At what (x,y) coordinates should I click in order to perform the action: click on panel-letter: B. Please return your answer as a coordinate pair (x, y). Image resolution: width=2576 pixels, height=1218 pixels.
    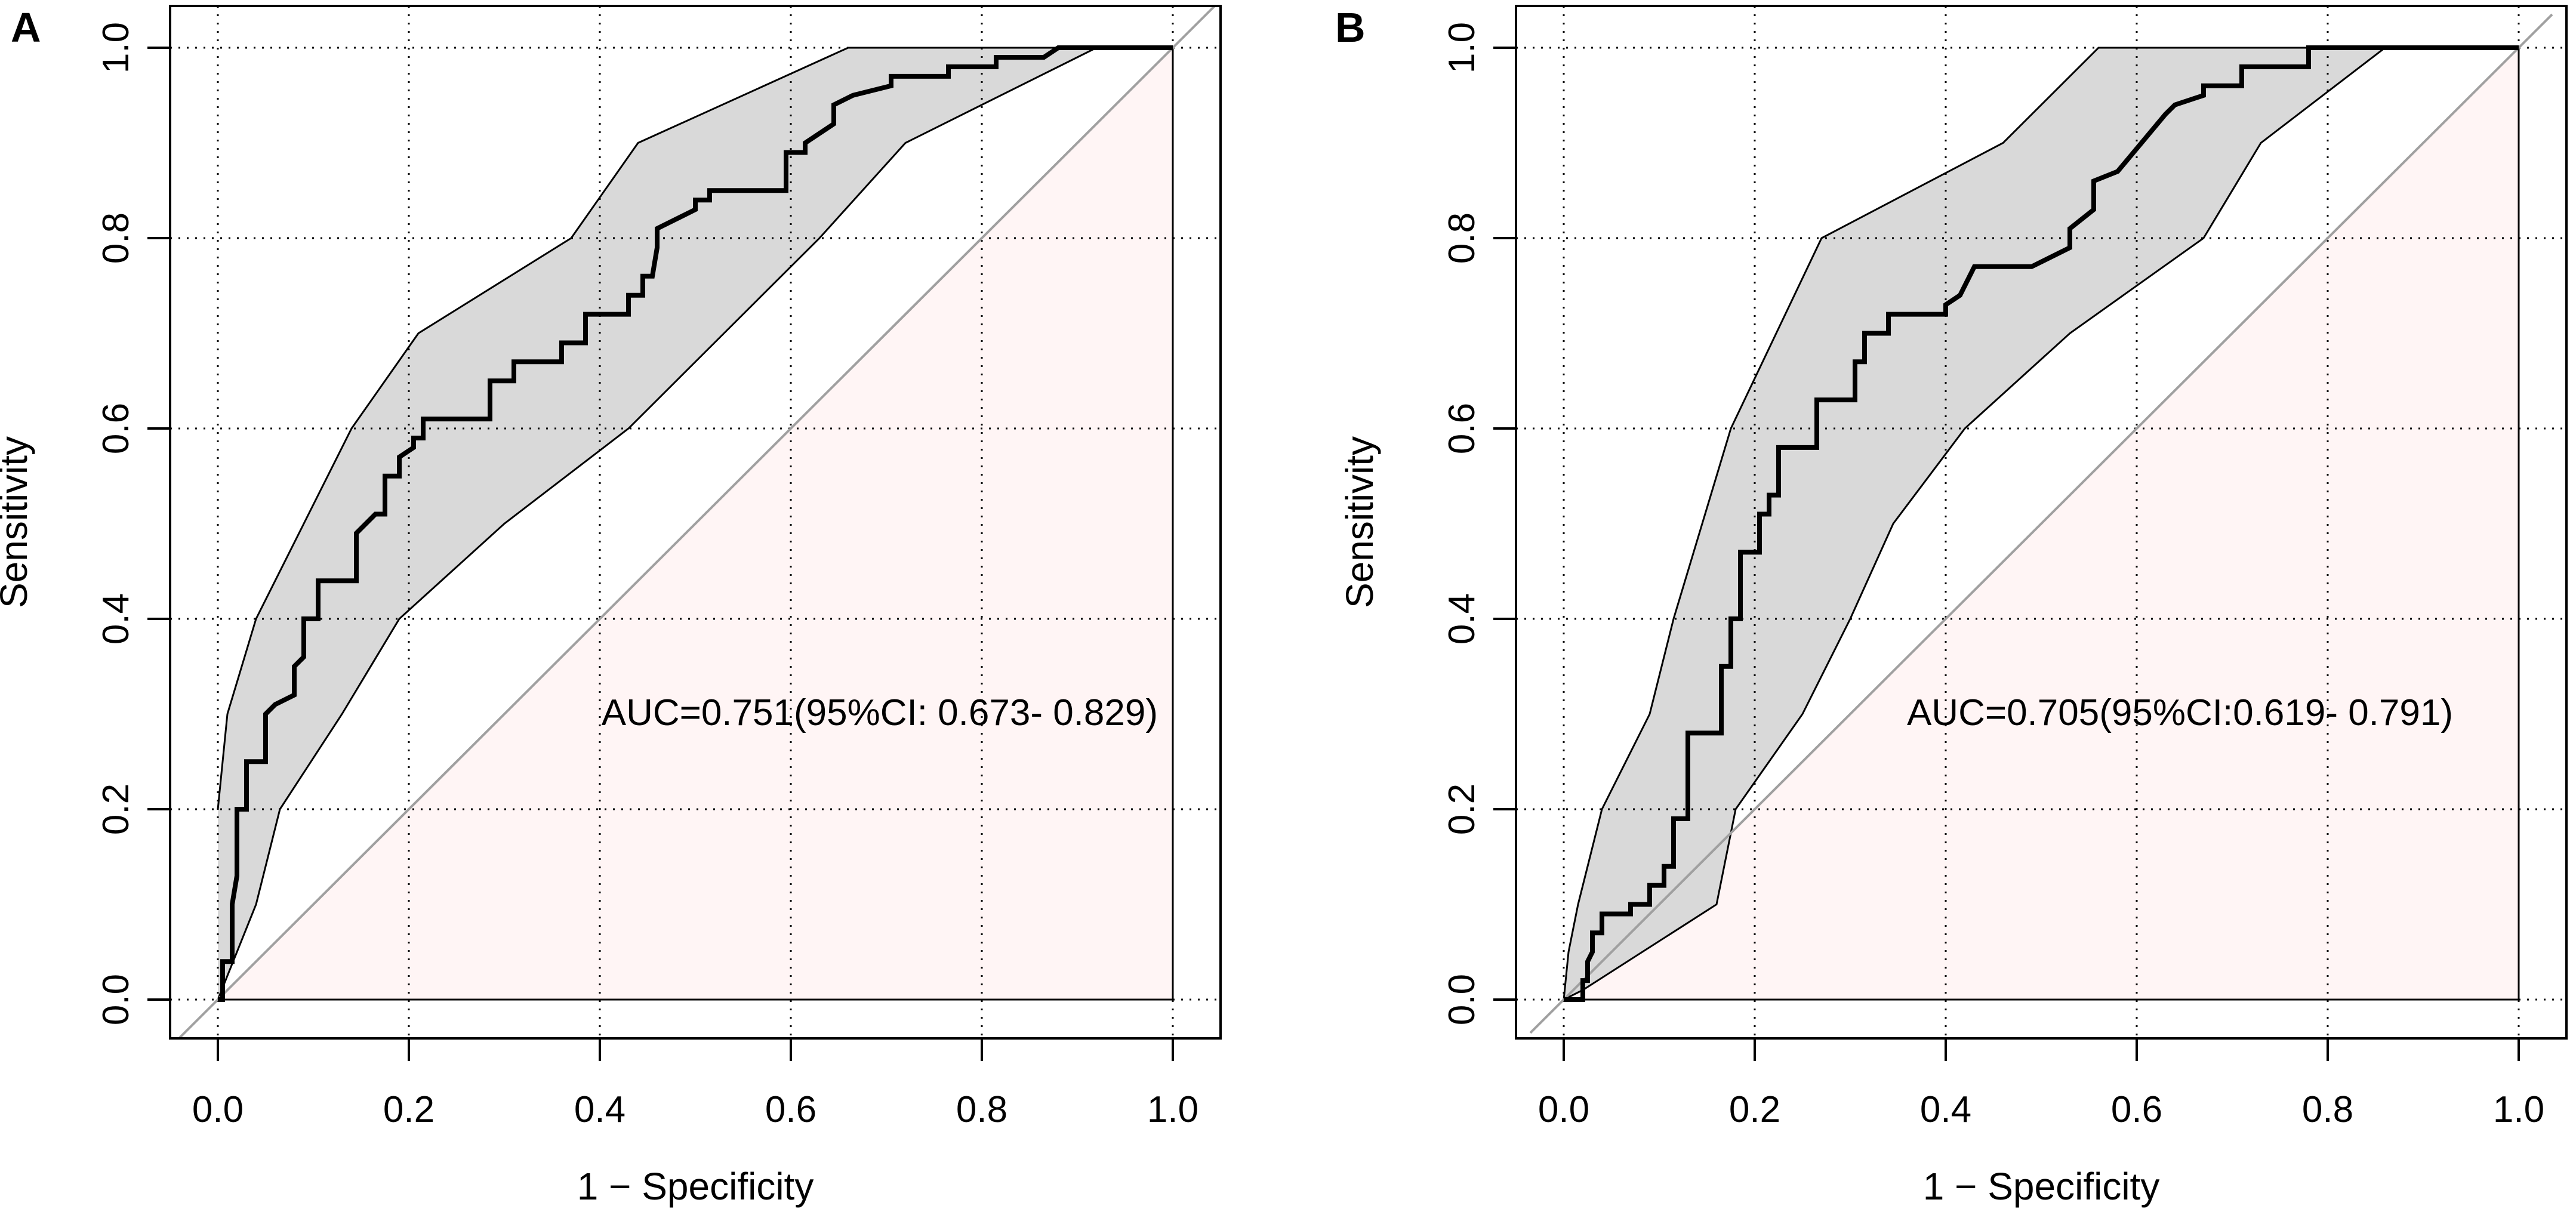
    Looking at the image, I should click on (1350, 27).